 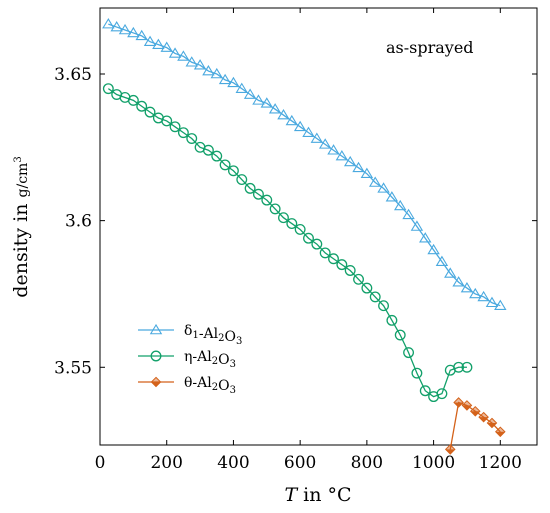 I want to click on x-tick-label: 1000, so click(x=433, y=463).